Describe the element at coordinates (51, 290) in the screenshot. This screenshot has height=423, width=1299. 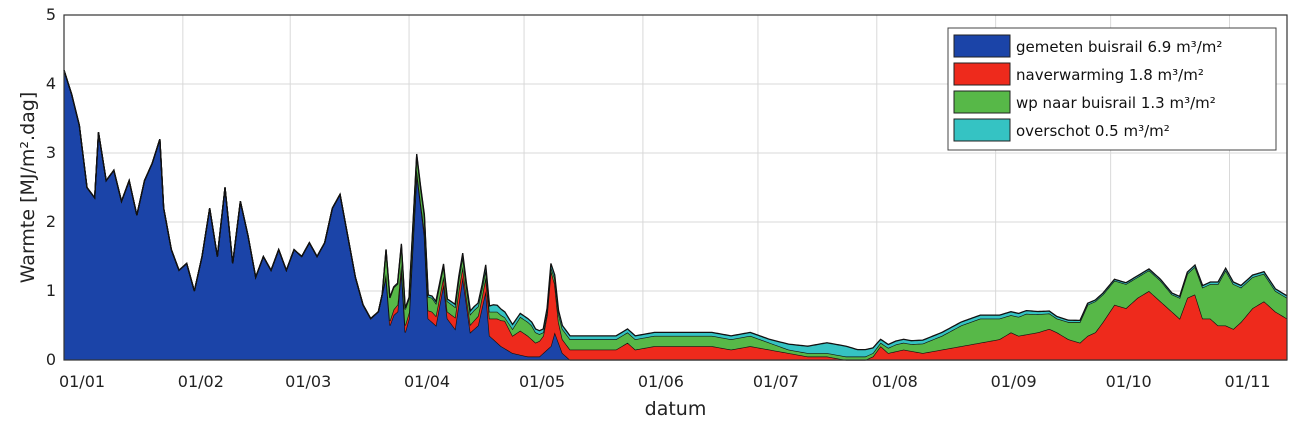
I see `y-tick-label: 1` at that location.